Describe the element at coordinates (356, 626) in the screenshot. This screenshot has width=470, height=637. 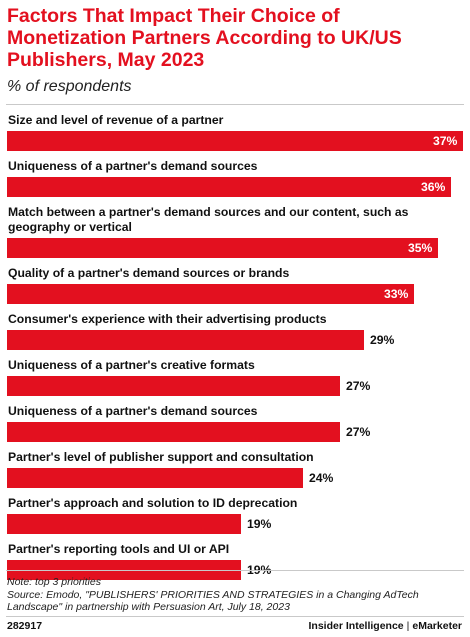
I see `brand-insider-intelligence: Insider Intelligence` at that location.